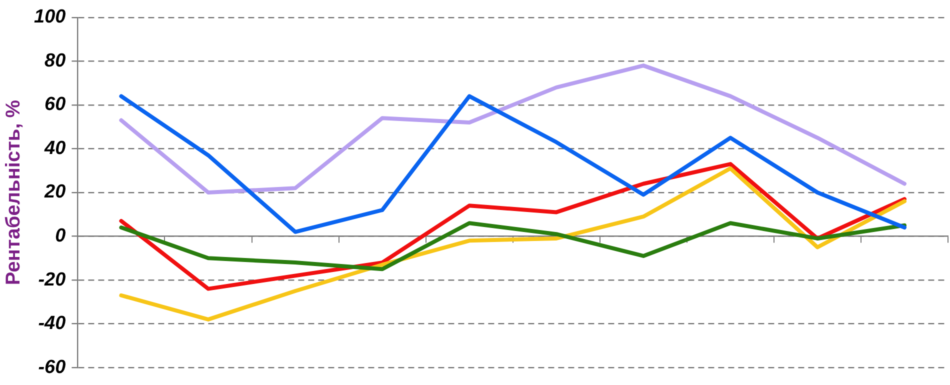 The width and height of the screenshot is (950, 385). I want to click on y-tick-label: -60, so click(52, 367).